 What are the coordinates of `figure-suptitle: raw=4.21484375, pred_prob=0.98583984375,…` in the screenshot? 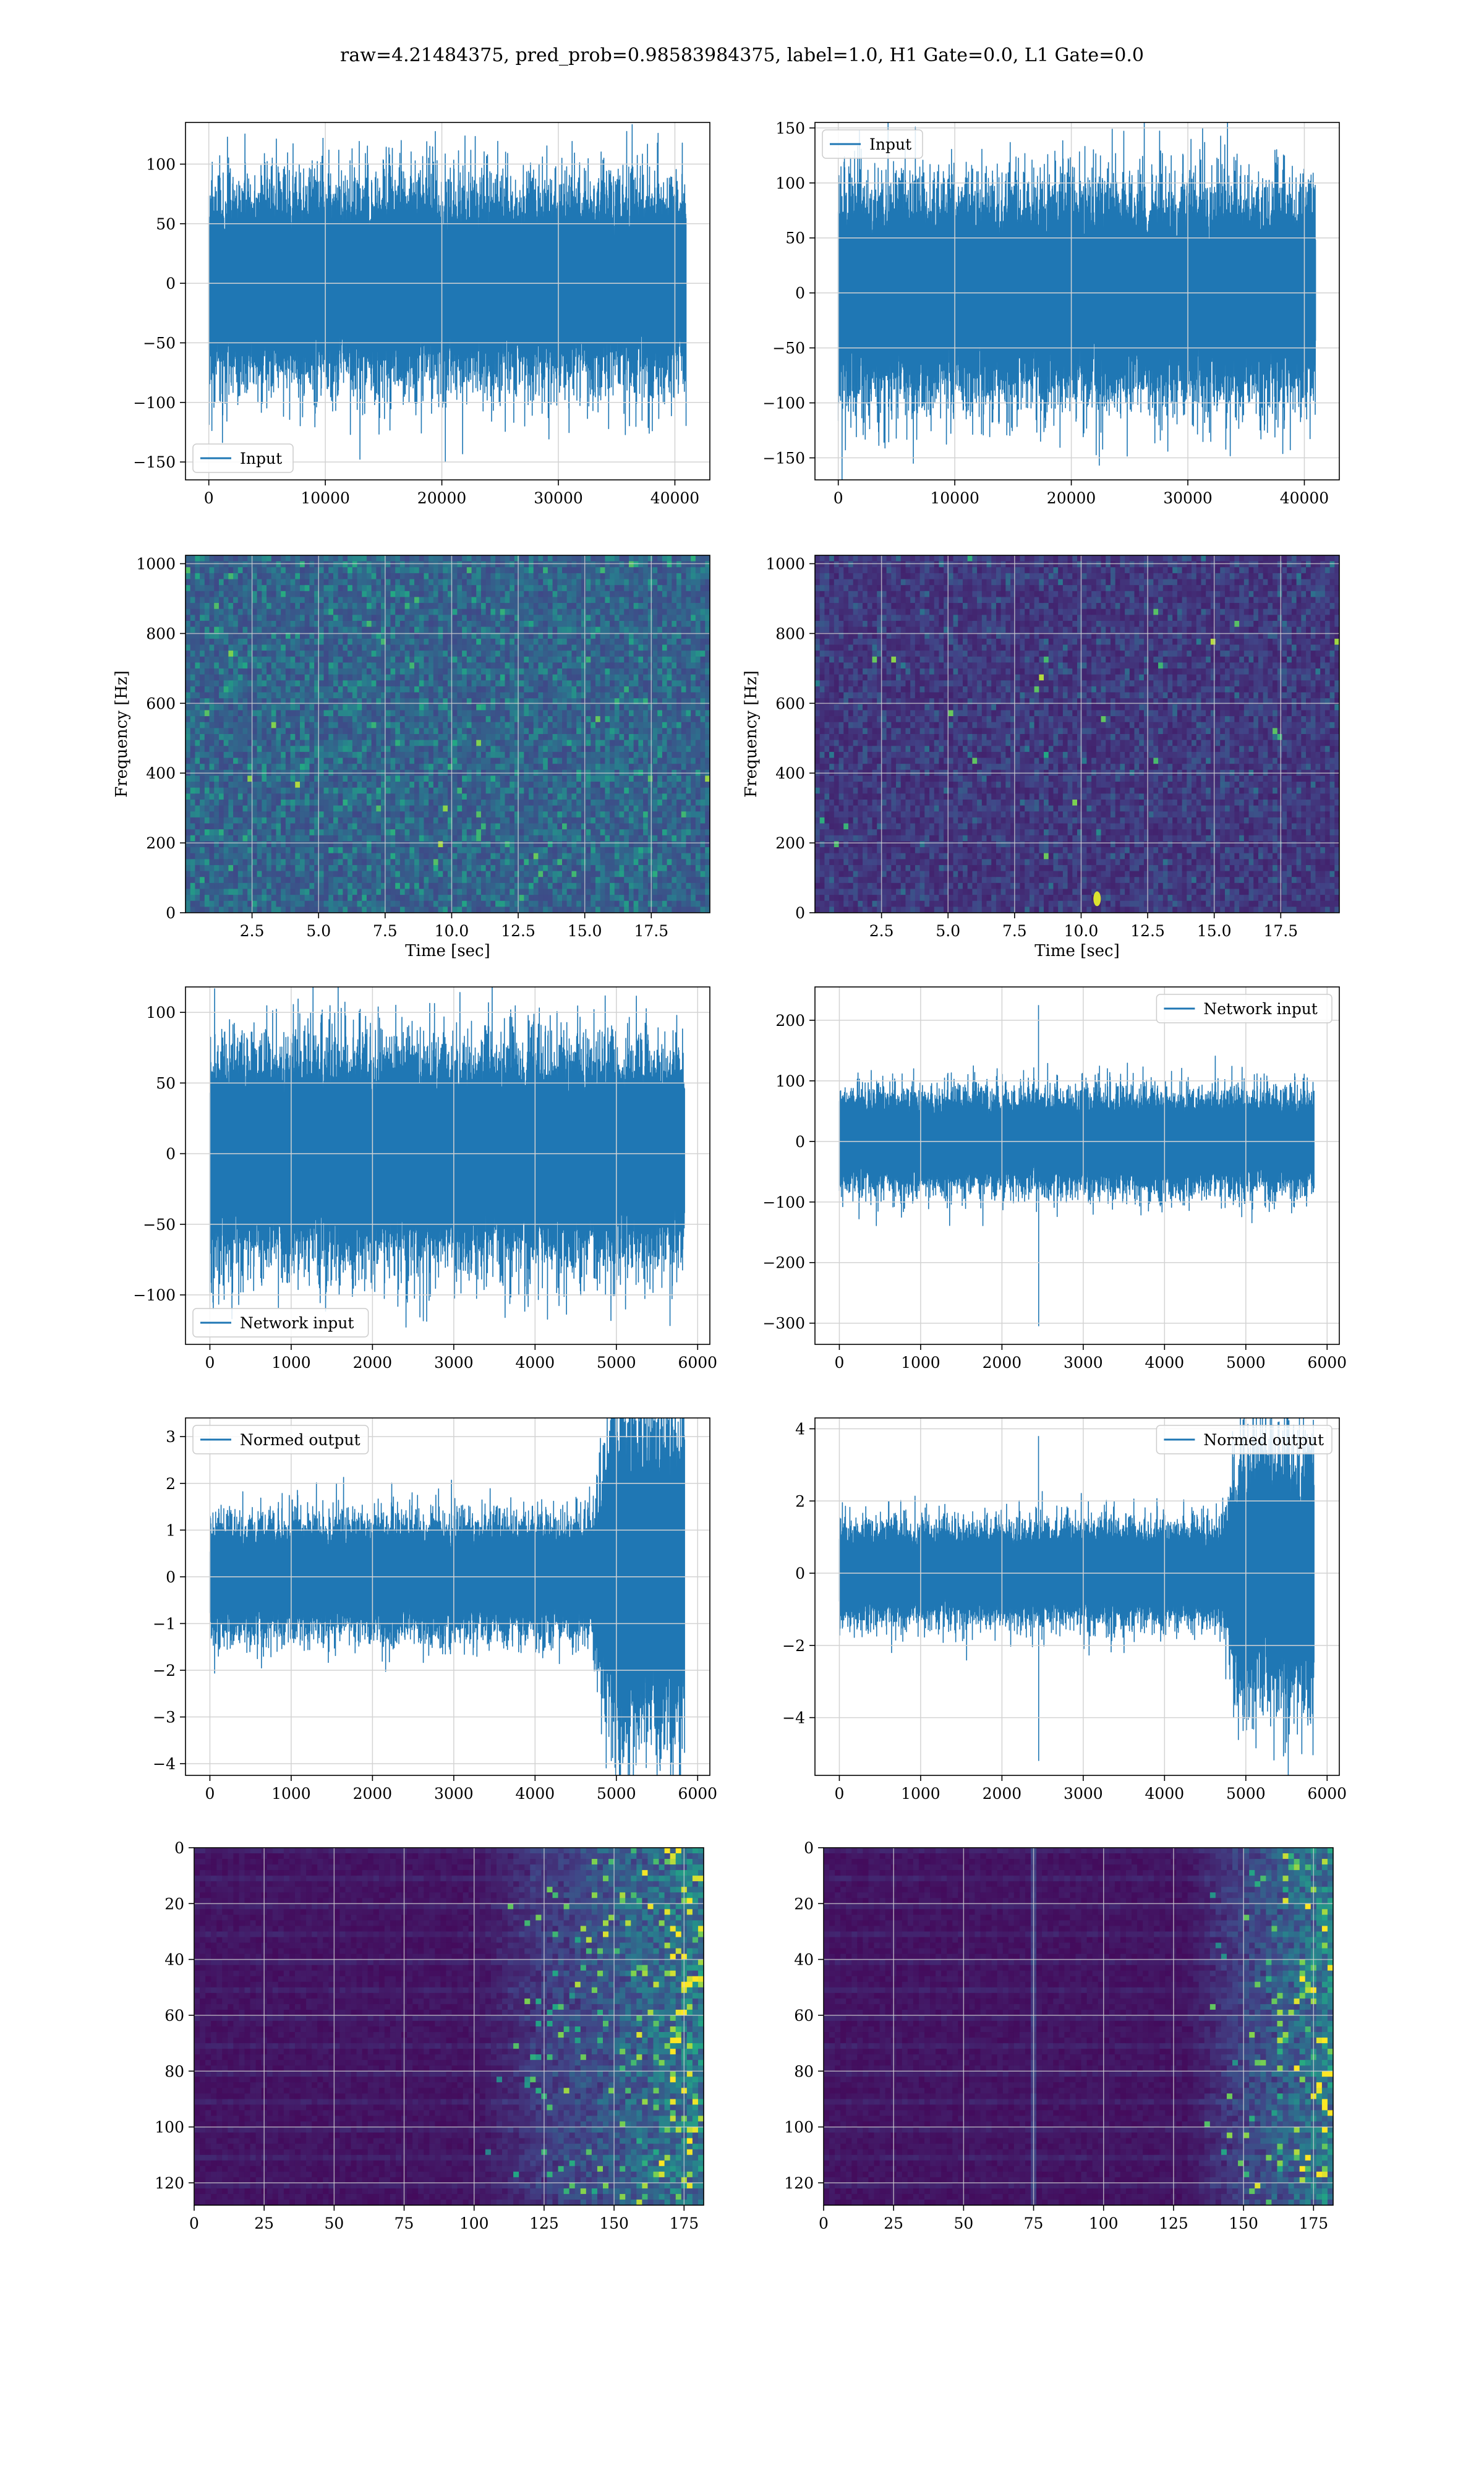 It's located at (742, 55).